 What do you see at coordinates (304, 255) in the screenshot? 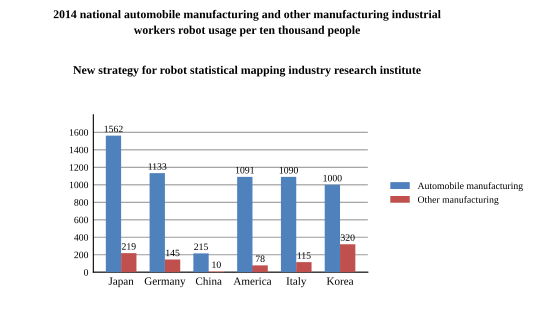
I see `data-label: 115` at bounding box center [304, 255].